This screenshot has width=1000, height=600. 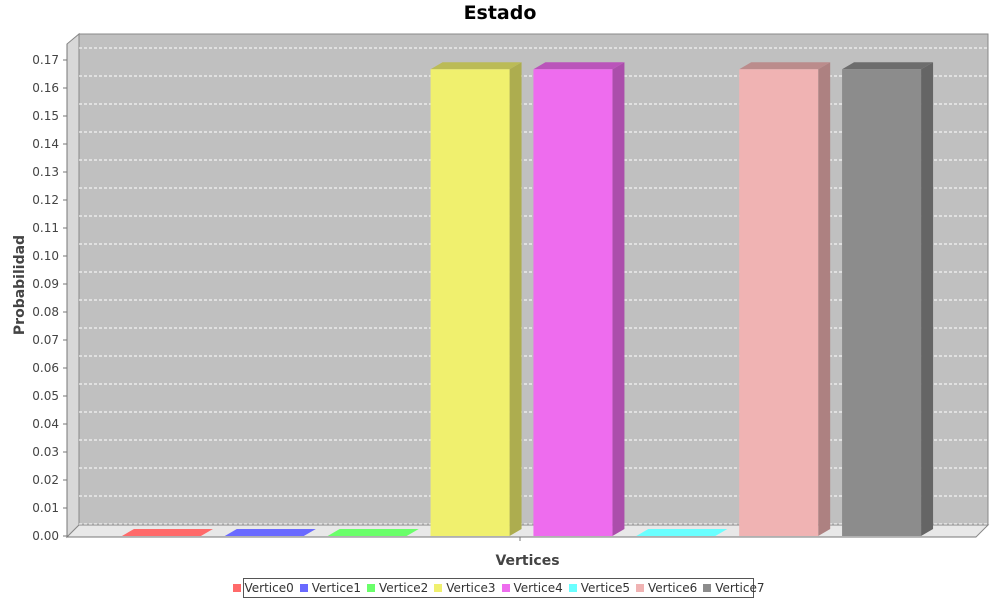 I want to click on bar-vertice6, so click(x=785, y=299).